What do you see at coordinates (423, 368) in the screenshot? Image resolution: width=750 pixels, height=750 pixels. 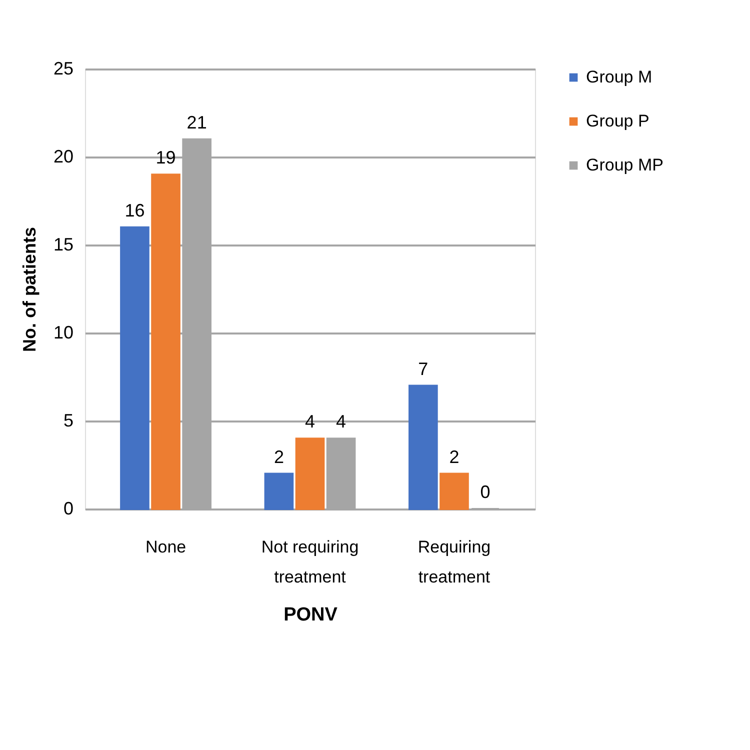 I see `data-label: 7` at bounding box center [423, 368].